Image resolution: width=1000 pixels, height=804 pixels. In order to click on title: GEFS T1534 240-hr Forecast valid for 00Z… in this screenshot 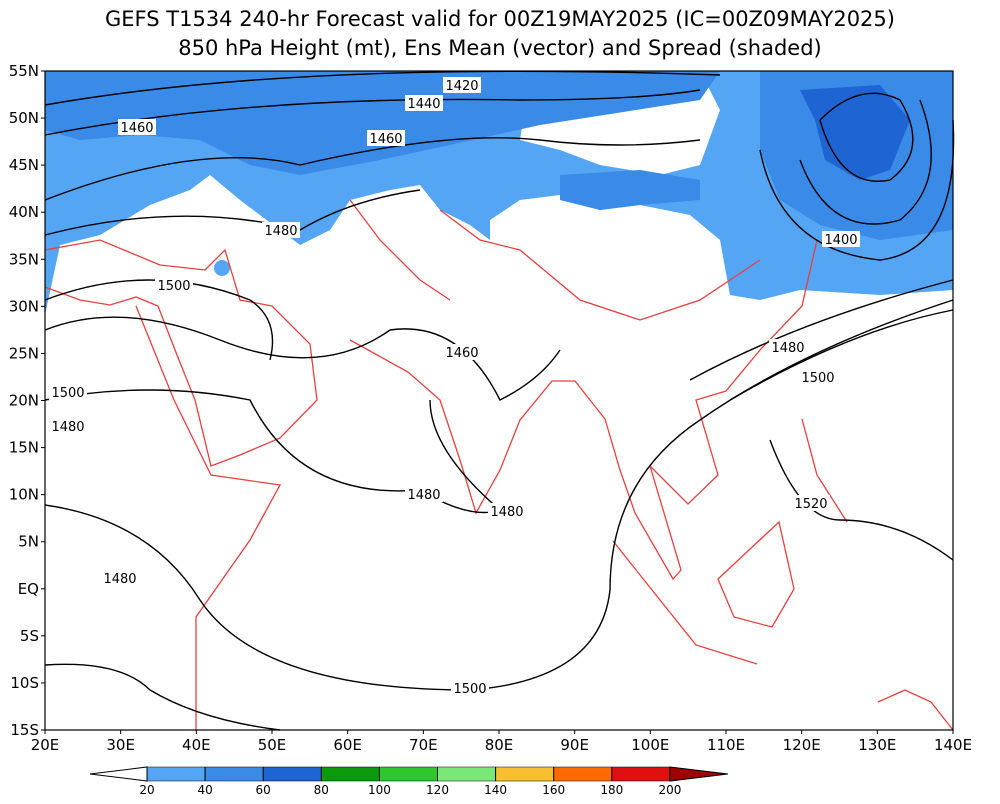, I will do `click(500, 19)`.